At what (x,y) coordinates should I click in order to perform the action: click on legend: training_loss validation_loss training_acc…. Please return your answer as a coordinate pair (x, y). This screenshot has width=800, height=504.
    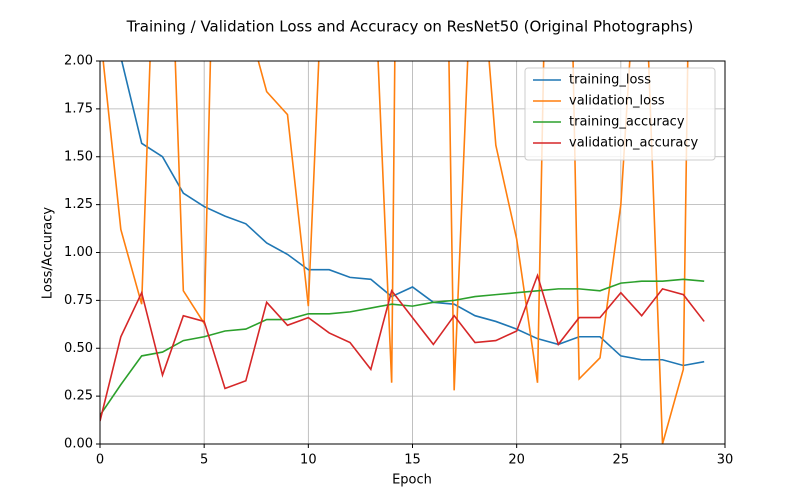
    Looking at the image, I should click on (620, 114).